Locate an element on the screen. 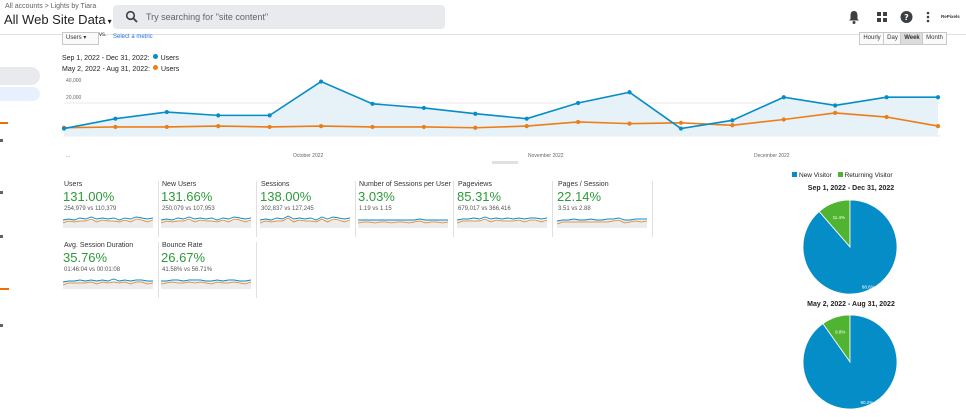 The height and width of the screenshot is (417, 966). metric-select: Users ▾ is located at coordinates (80, 38).